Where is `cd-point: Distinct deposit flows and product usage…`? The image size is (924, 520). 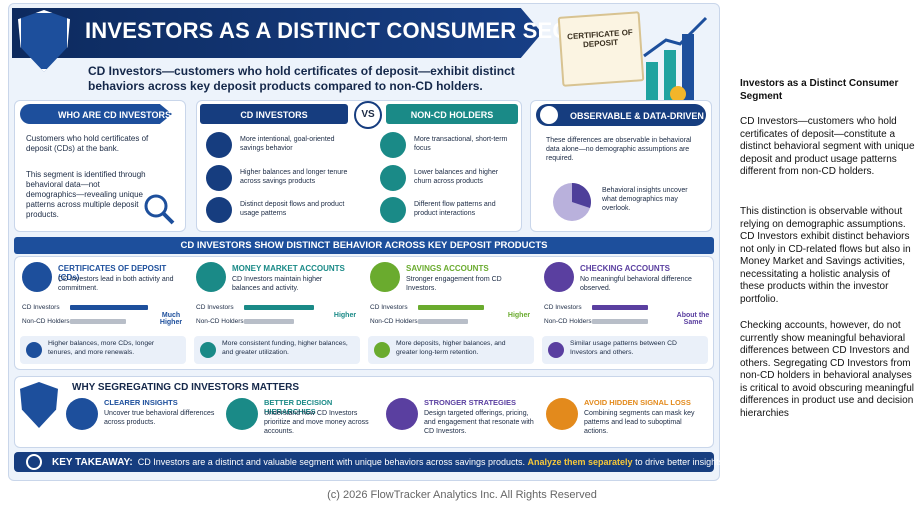 cd-point: Distinct deposit flows and product usage… is located at coordinates (292, 209).